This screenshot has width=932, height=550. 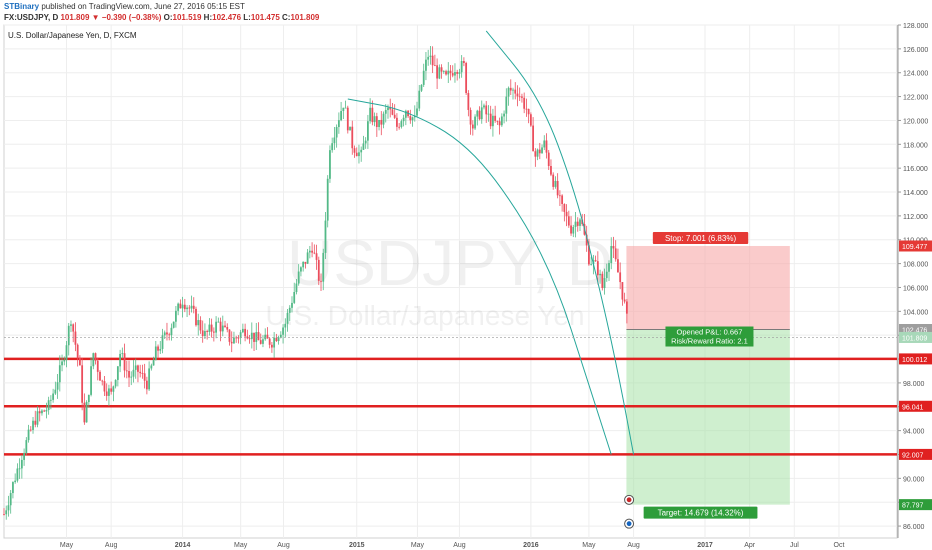 I want to click on y-tick-label: 116.000, so click(x=915, y=169).